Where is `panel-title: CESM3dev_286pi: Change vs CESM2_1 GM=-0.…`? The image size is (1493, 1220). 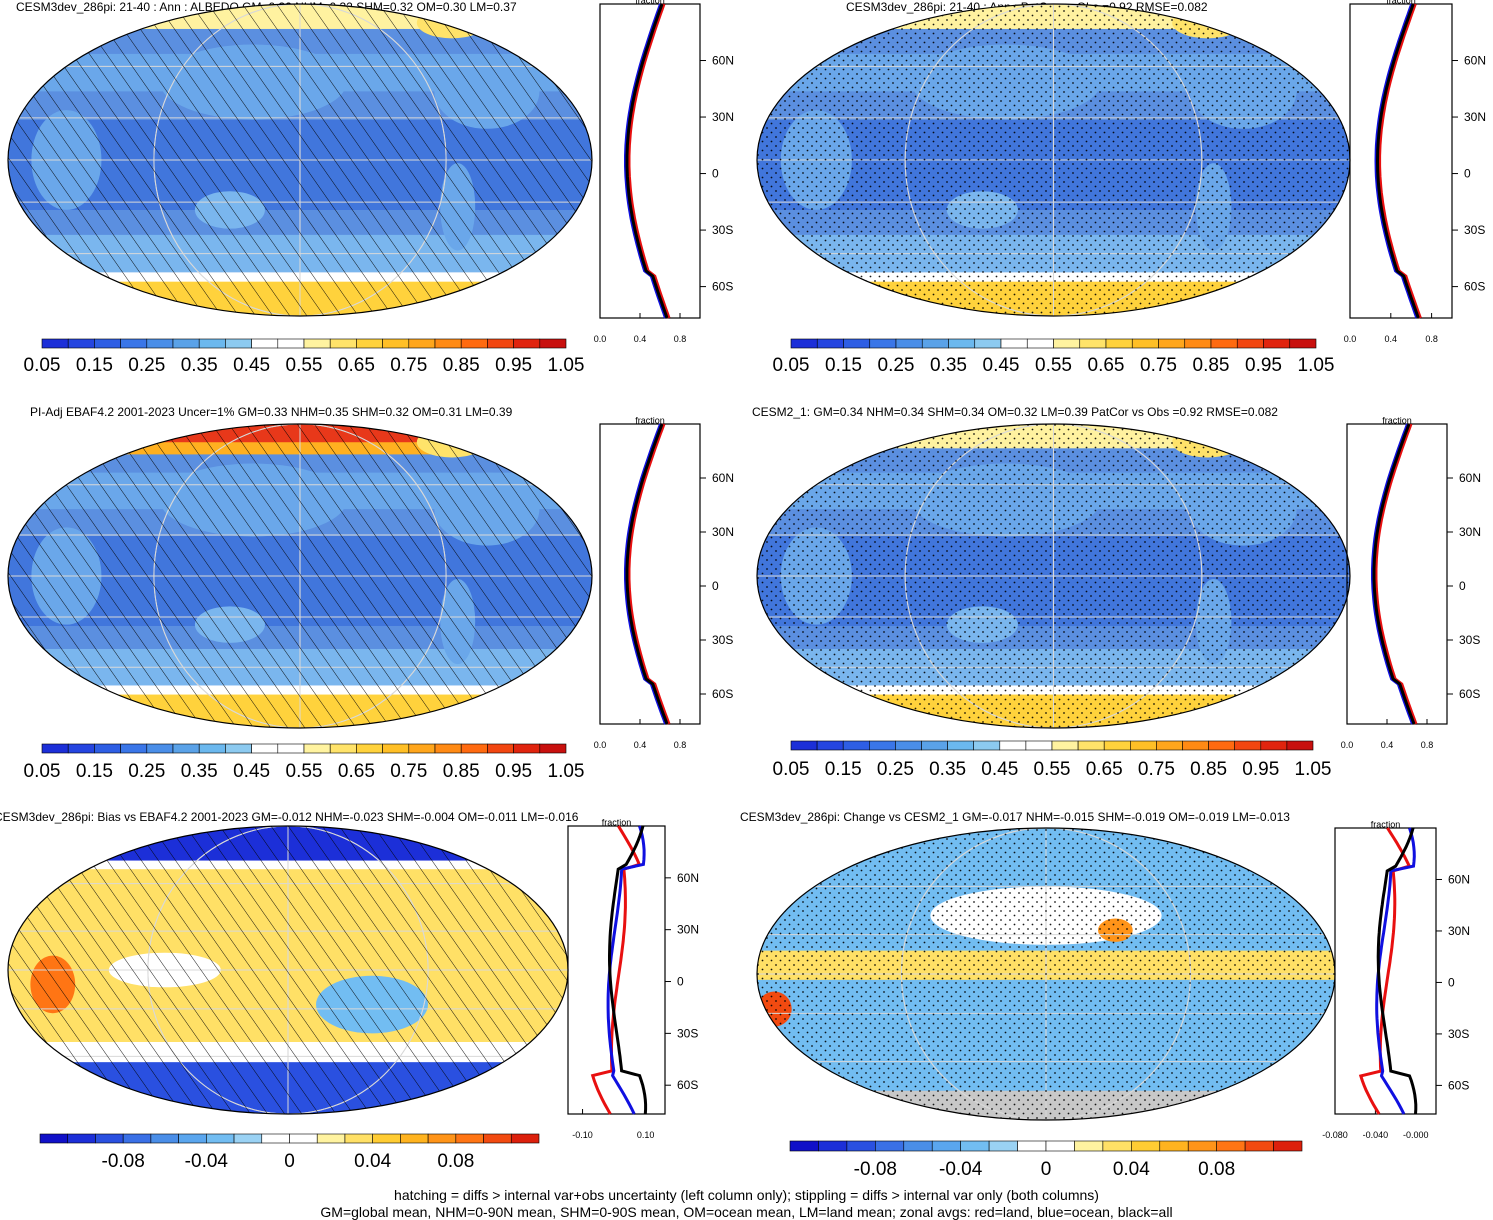
panel-title: CESM3dev_286pi: Change vs CESM2_1 GM=-0.… is located at coordinates (1015, 817).